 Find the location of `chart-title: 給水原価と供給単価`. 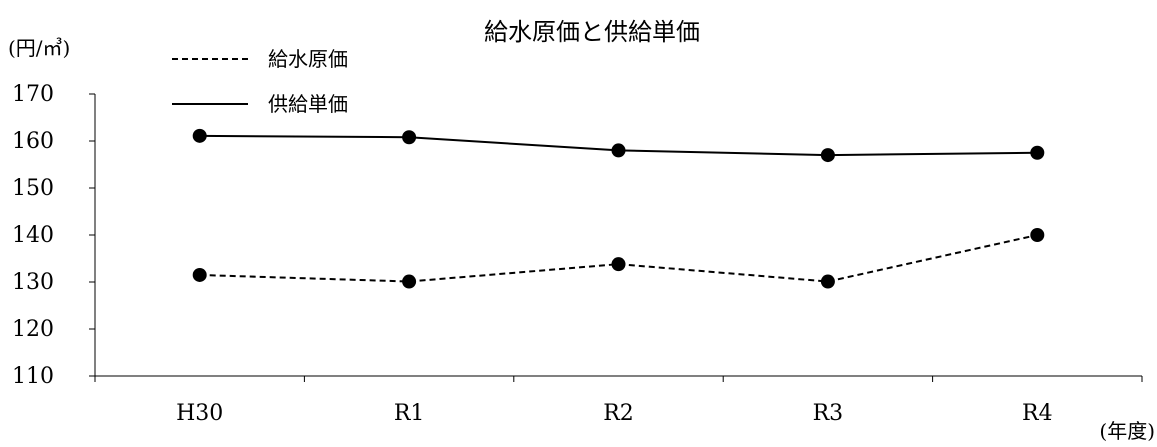

chart-title: 給水原価と供給単価 is located at coordinates (592, 32).